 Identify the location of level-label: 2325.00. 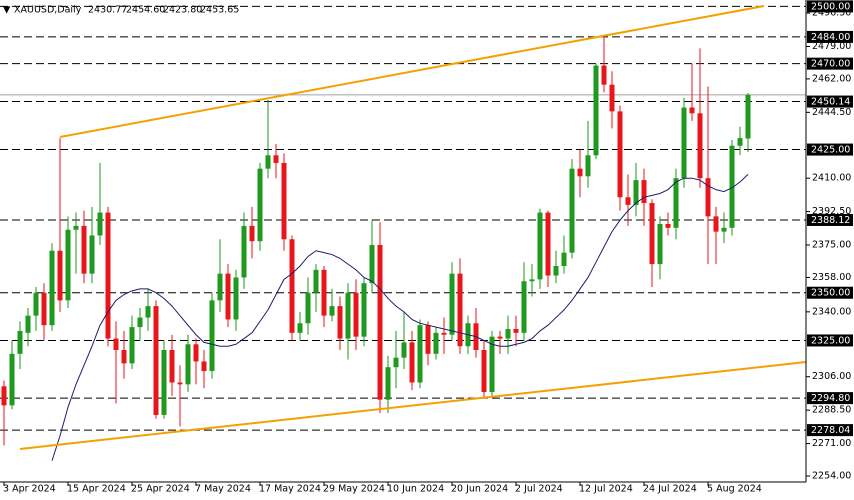
(830, 340).